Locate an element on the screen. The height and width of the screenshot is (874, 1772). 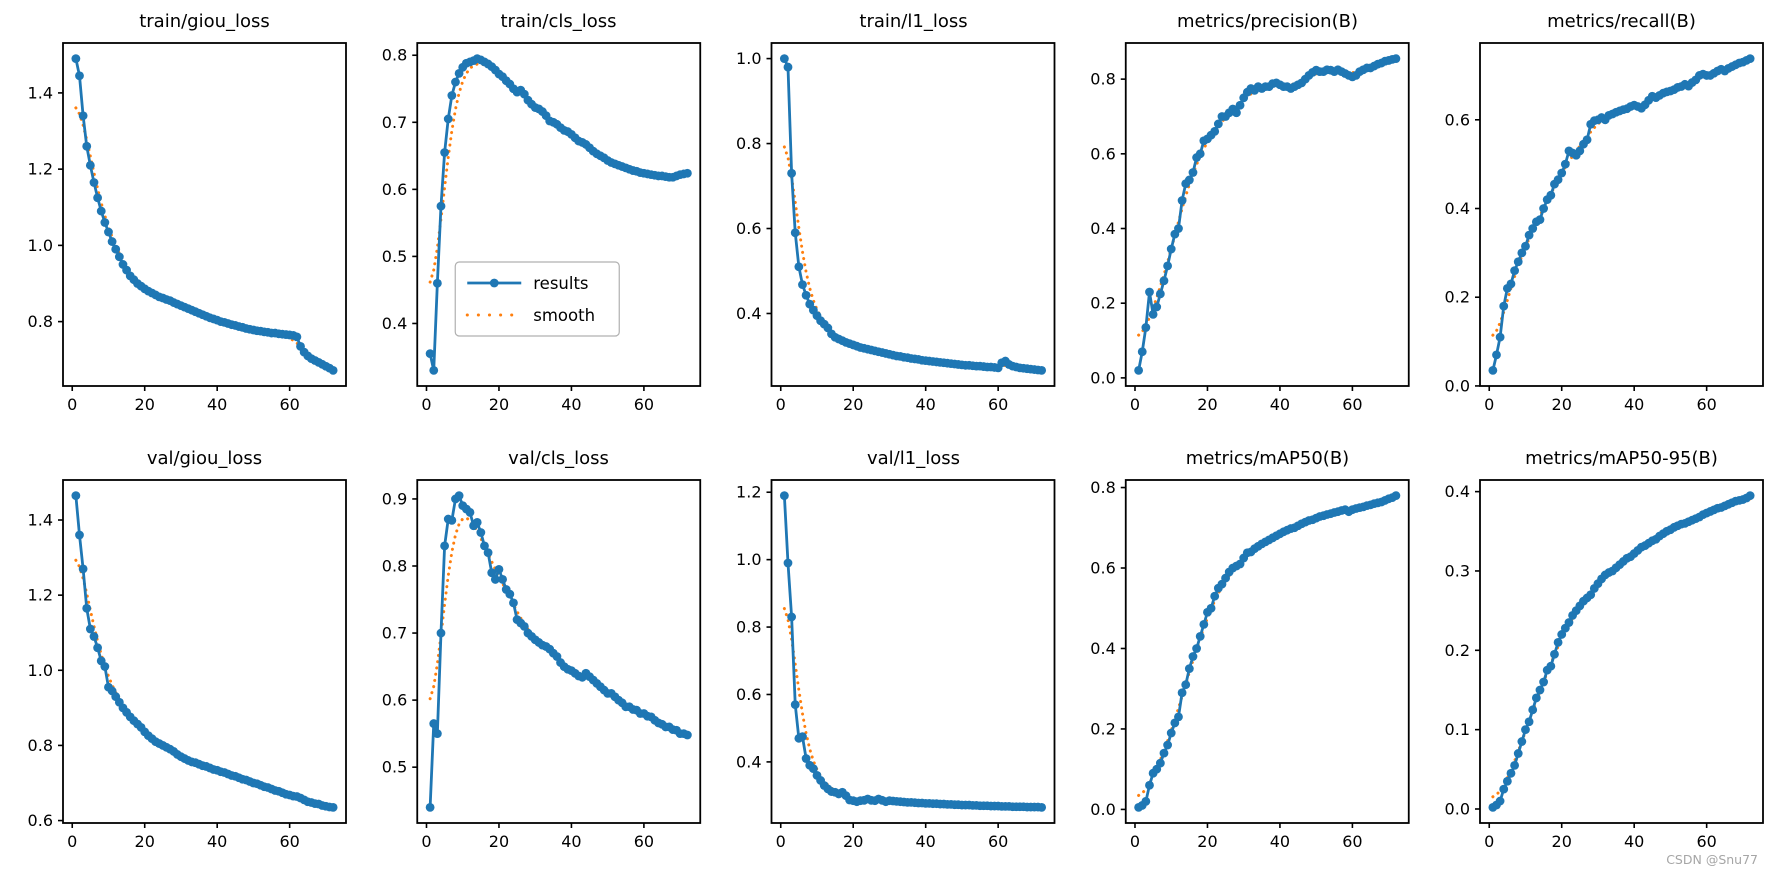
plot-title-train-cls-loss: train/cls_loss is located at coordinates (558, 21).